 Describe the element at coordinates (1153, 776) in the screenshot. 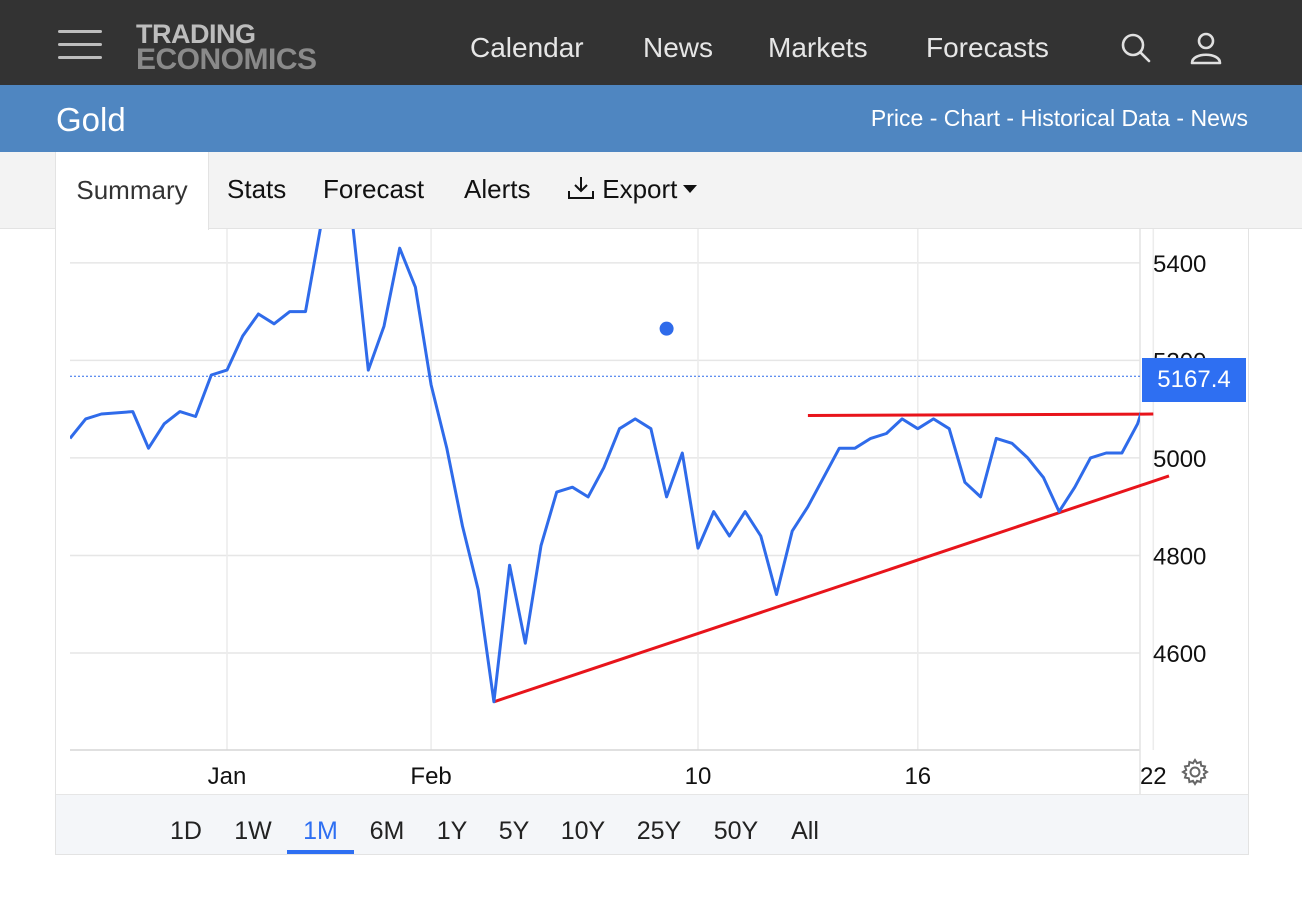

I see `x-tick-label: 22` at that location.